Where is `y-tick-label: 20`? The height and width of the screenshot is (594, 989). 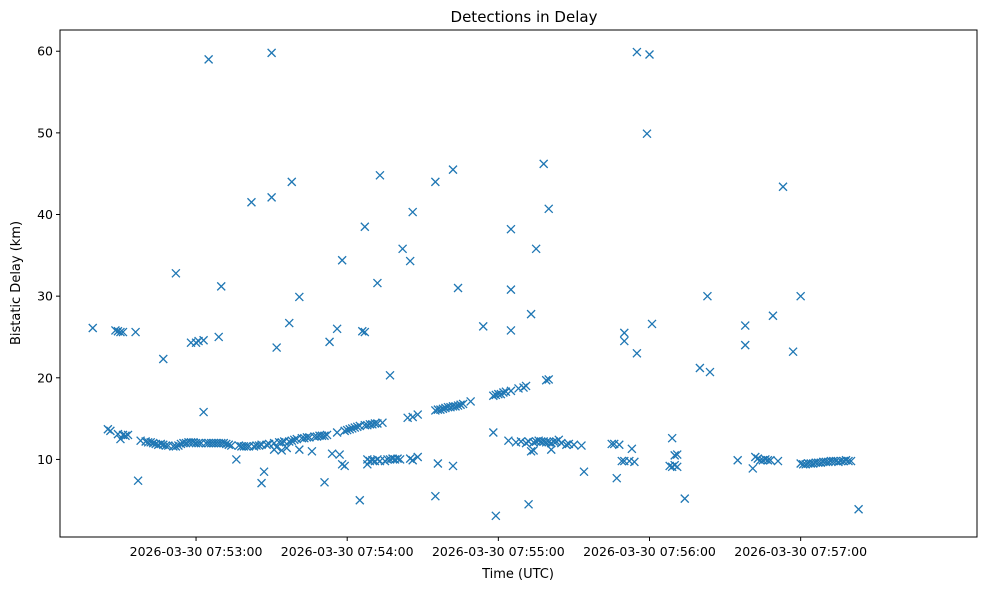
y-tick-label: 20 is located at coordinates (45, 377).